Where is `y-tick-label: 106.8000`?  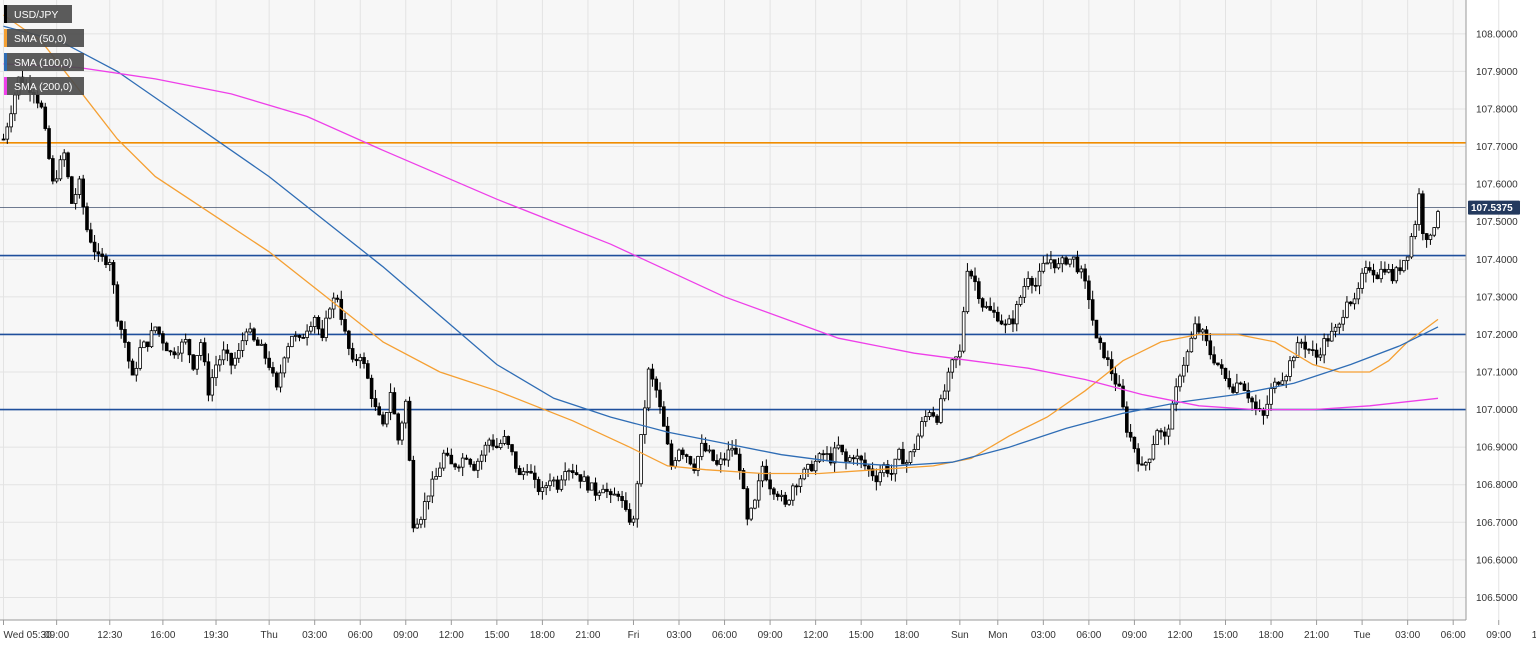
y-tick-label: 106.8000 is located at coordinates (1497, 485).